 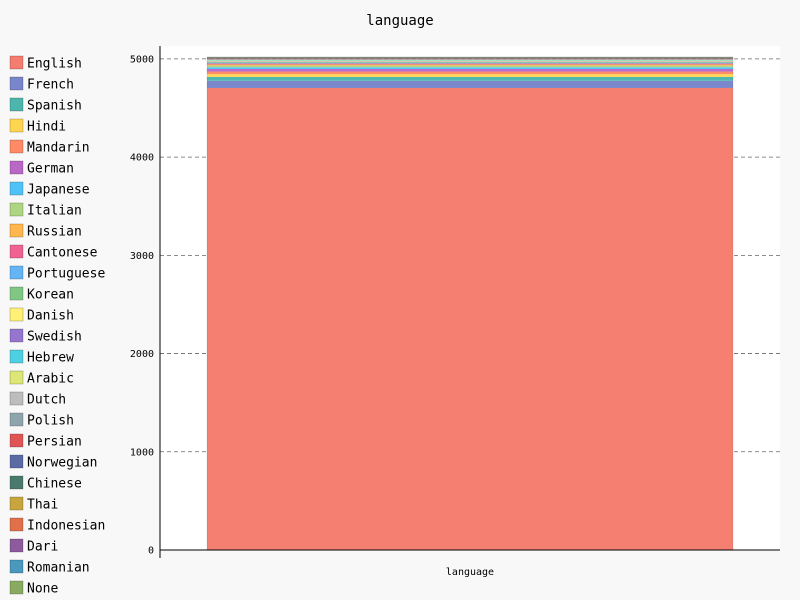 I want to click on bar-segment-danish, so click(x=470, y=61).